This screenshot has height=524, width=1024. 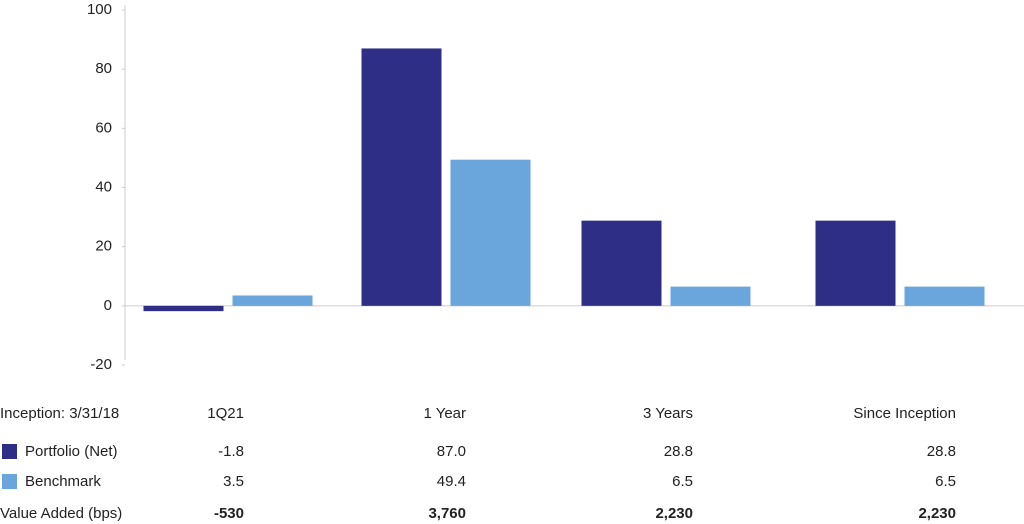 I want to click on table-value: 49.4, so click(x=451, y=481).